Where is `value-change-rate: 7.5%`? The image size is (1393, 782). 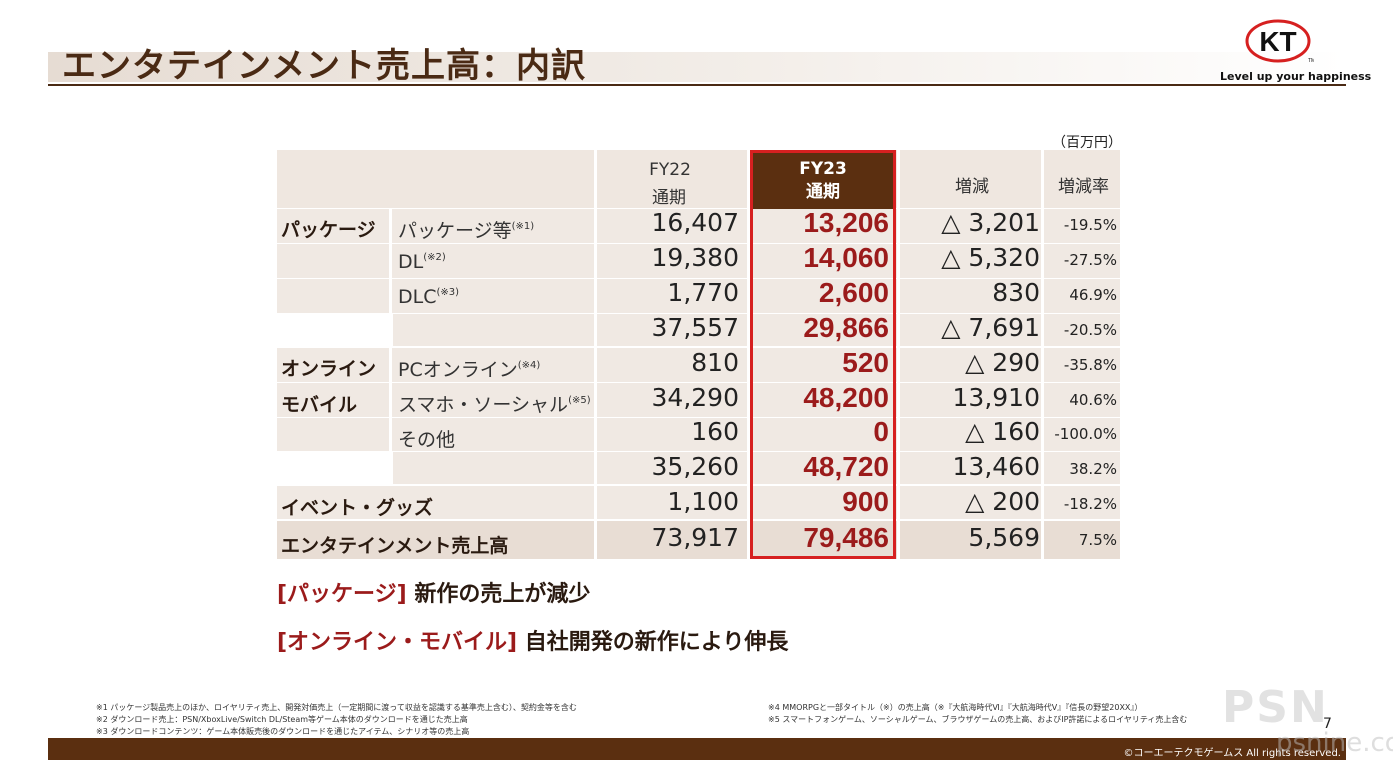 value-change-rate: 7.5% is located at coordinates (1097, 540).